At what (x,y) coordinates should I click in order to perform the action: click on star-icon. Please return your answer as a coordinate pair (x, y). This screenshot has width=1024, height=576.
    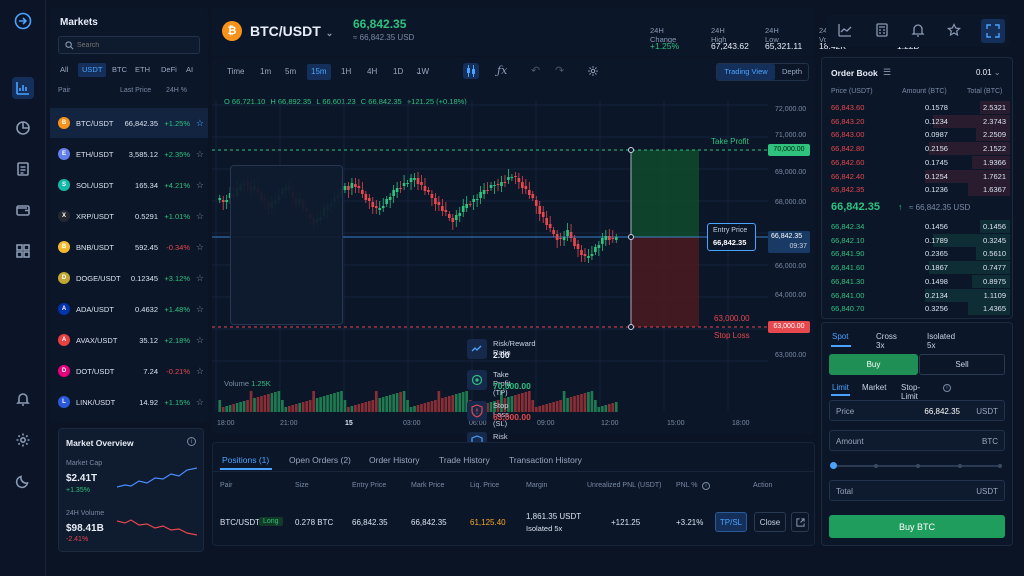
    Looking at the image, I should click on (954, 30).